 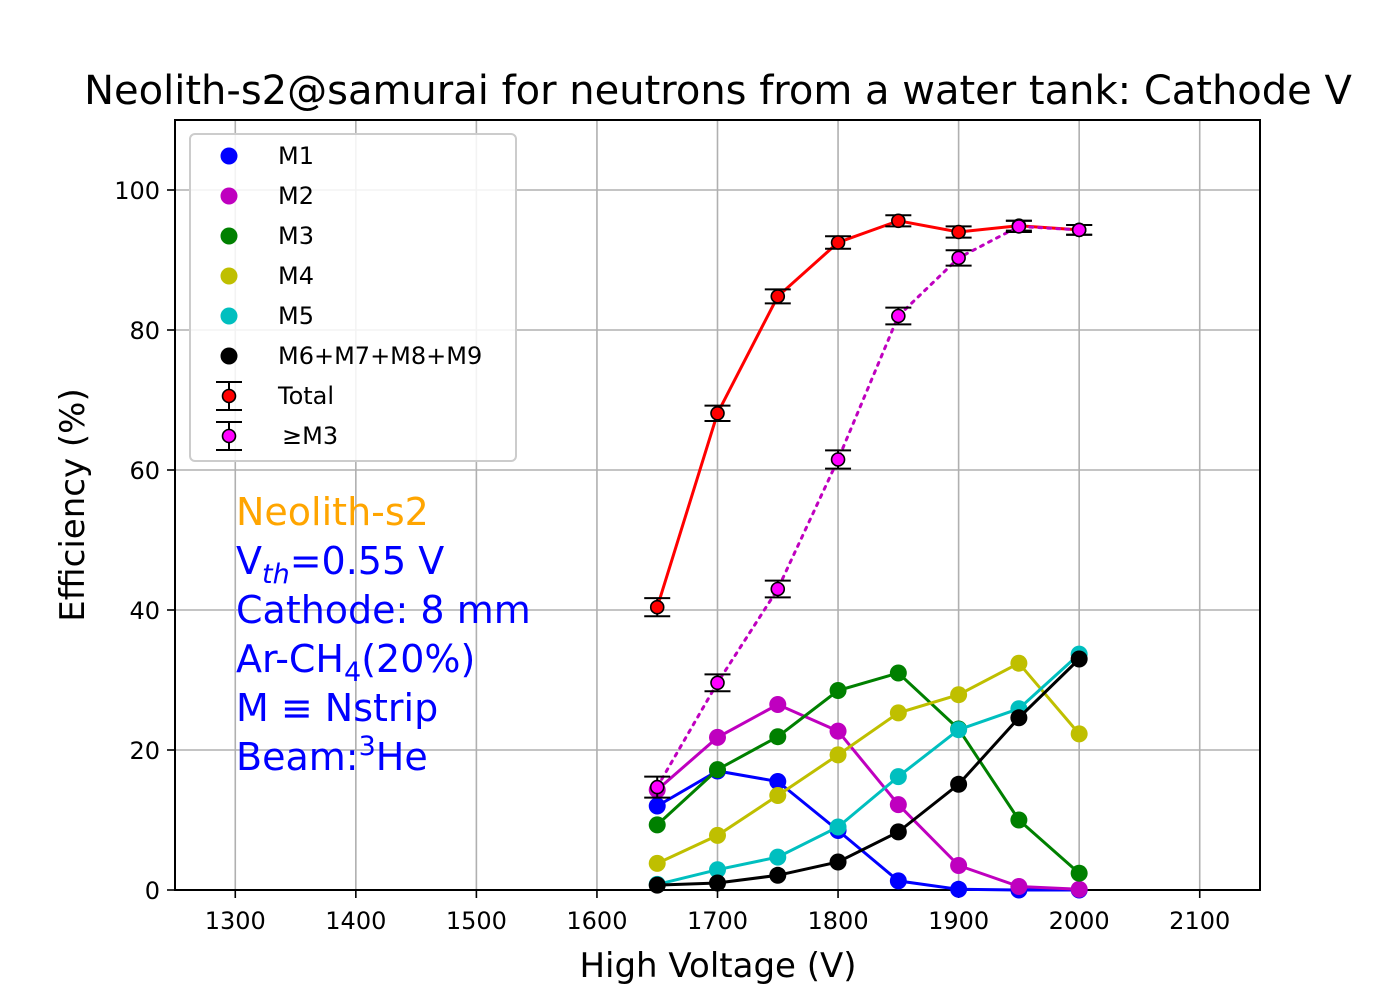 I want to click on y-tick-label: 60, so click(x=144, y=471).